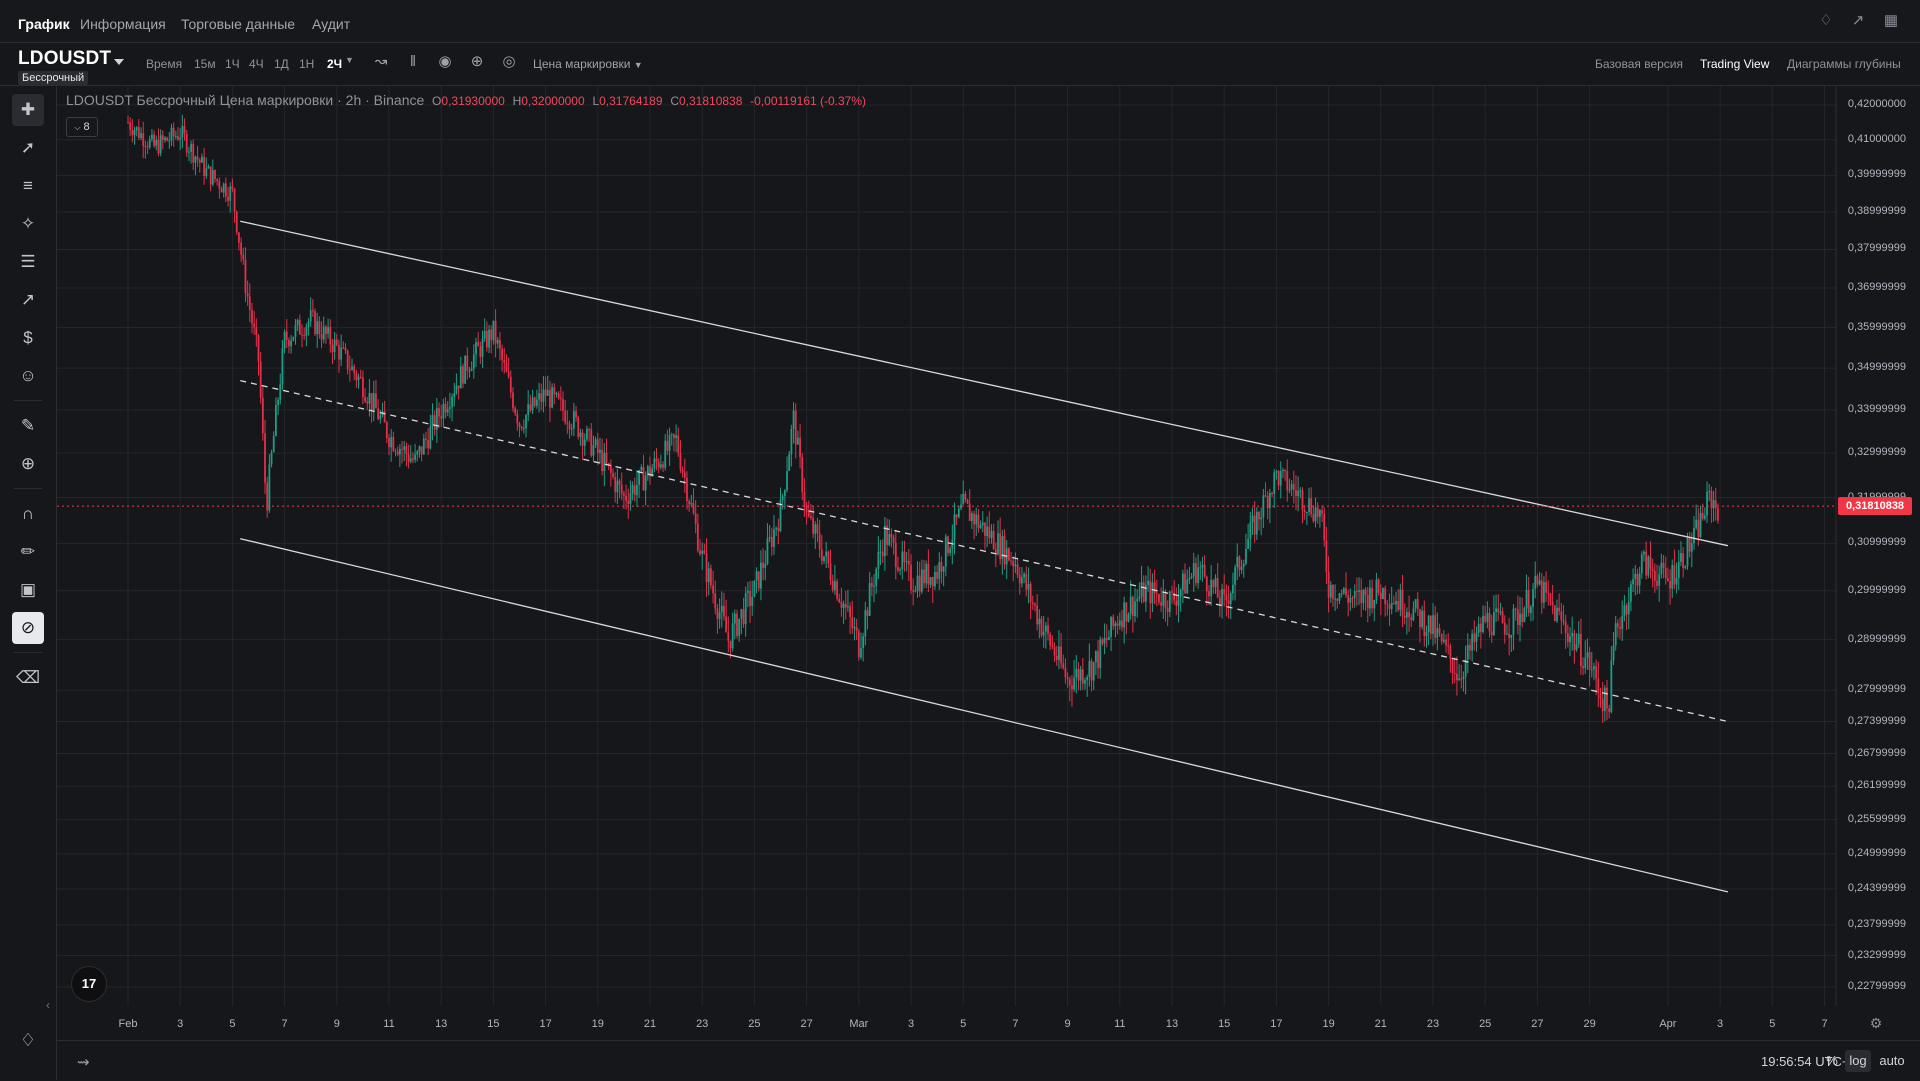  What do you see at coordinates (119, 62) in the screenshot?
I see `symbol-dropdown-icon` at bounding box center [119, 62].